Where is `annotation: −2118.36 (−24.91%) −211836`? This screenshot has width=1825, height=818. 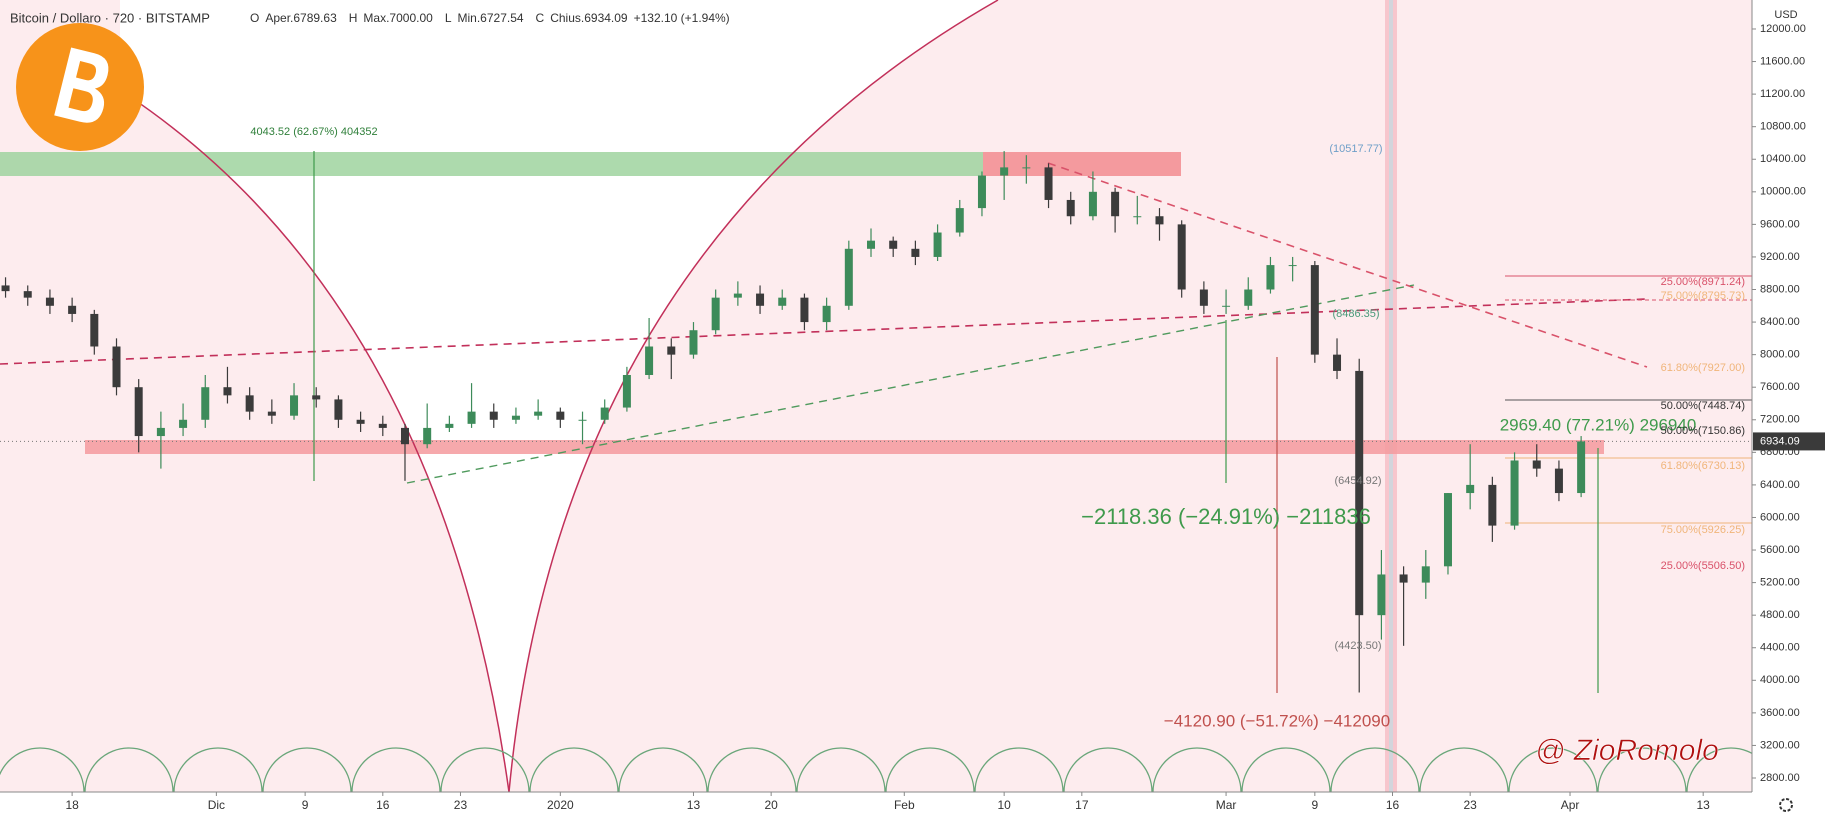
annotation: −2118.36 (−24.91%) −211836 is located at coordinates (1226, 516).